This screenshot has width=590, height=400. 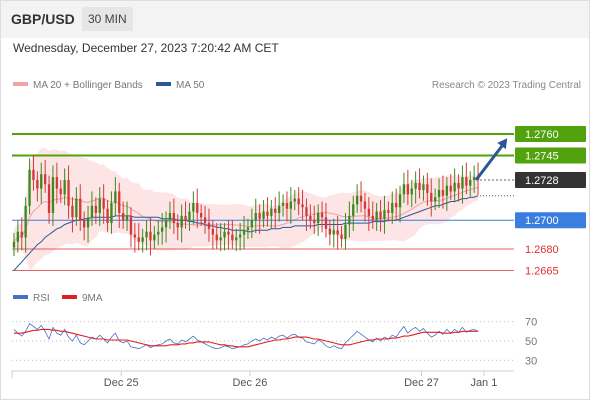 I want to click on level-1-2745-label: 1.2745, so click(x=542, y=157).